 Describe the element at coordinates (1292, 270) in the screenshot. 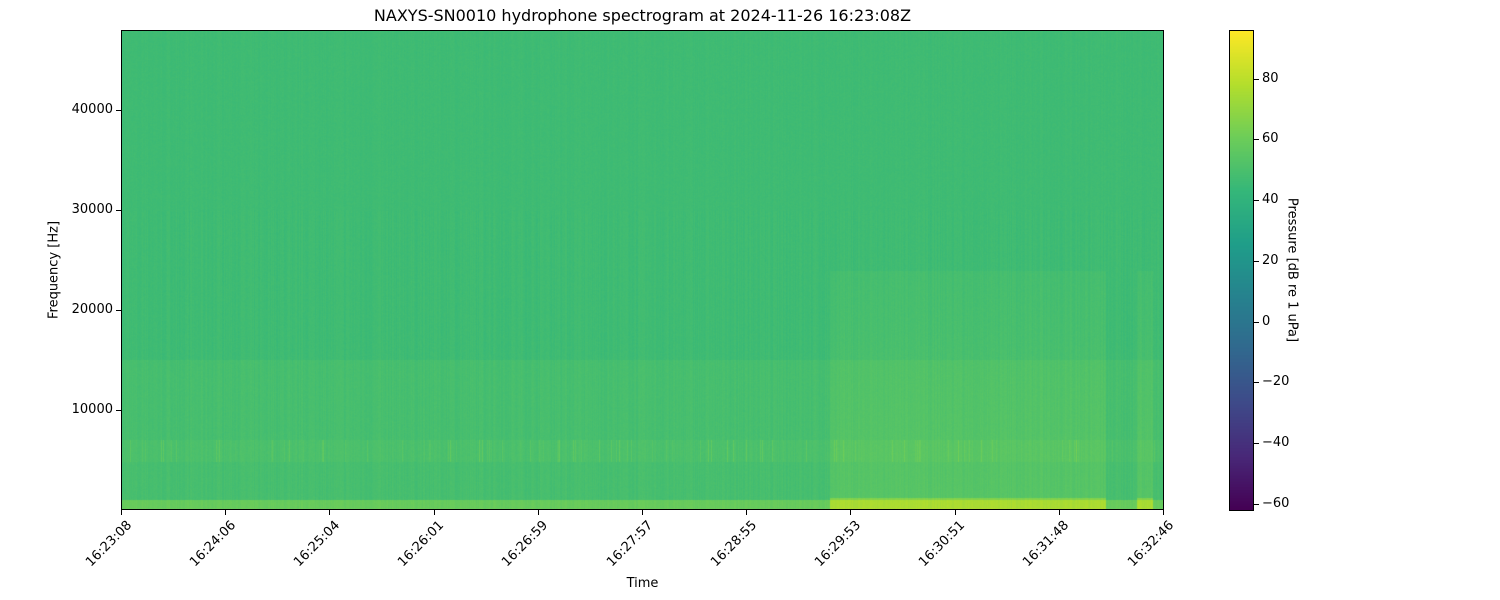

I see `colorbar-label: Pressure [dB re 1 uPa]` at that location.